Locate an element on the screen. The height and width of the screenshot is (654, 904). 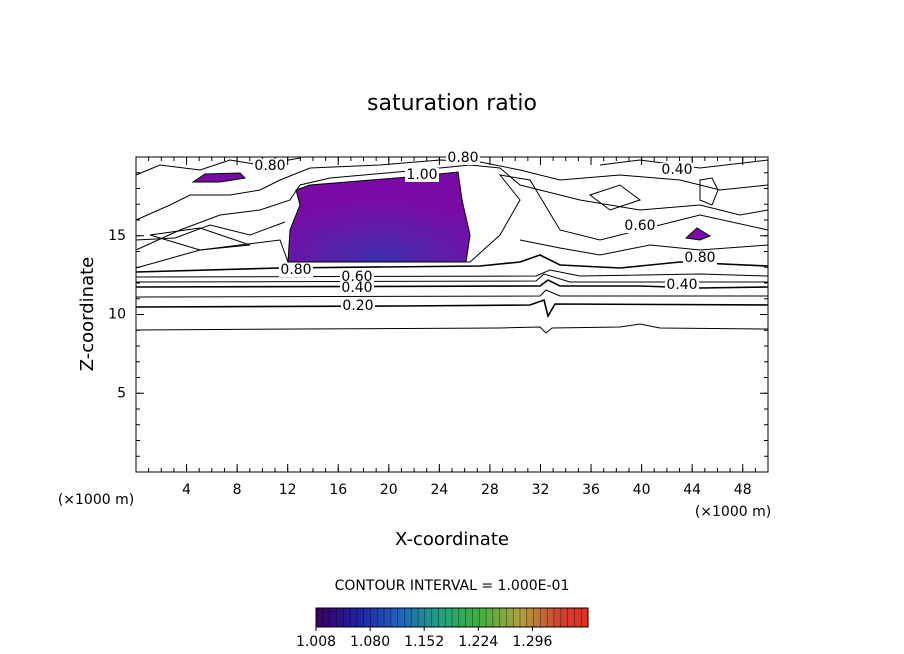
x-tick-label: 16 is located at coordinates (338, 490).